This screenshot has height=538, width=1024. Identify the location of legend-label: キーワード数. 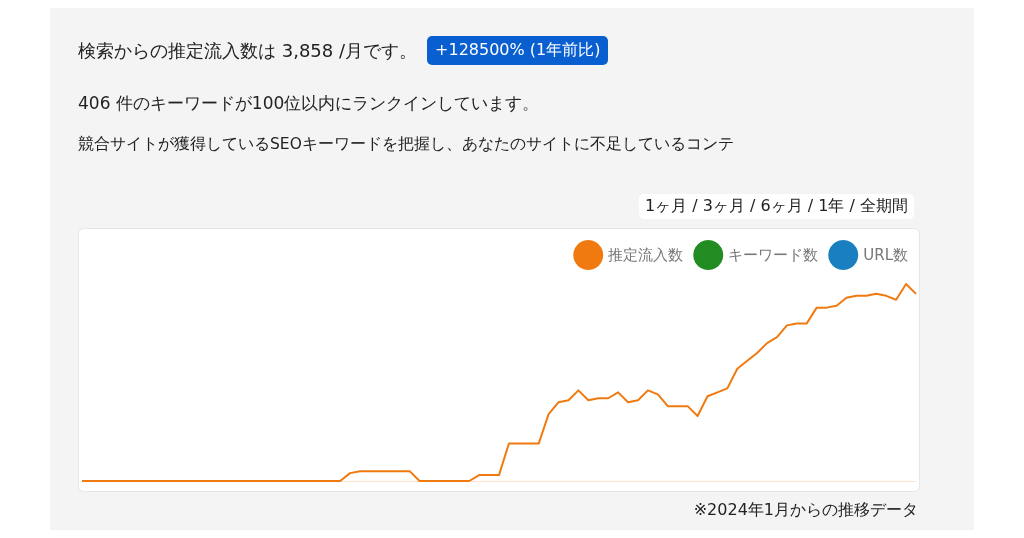
(773, 255).